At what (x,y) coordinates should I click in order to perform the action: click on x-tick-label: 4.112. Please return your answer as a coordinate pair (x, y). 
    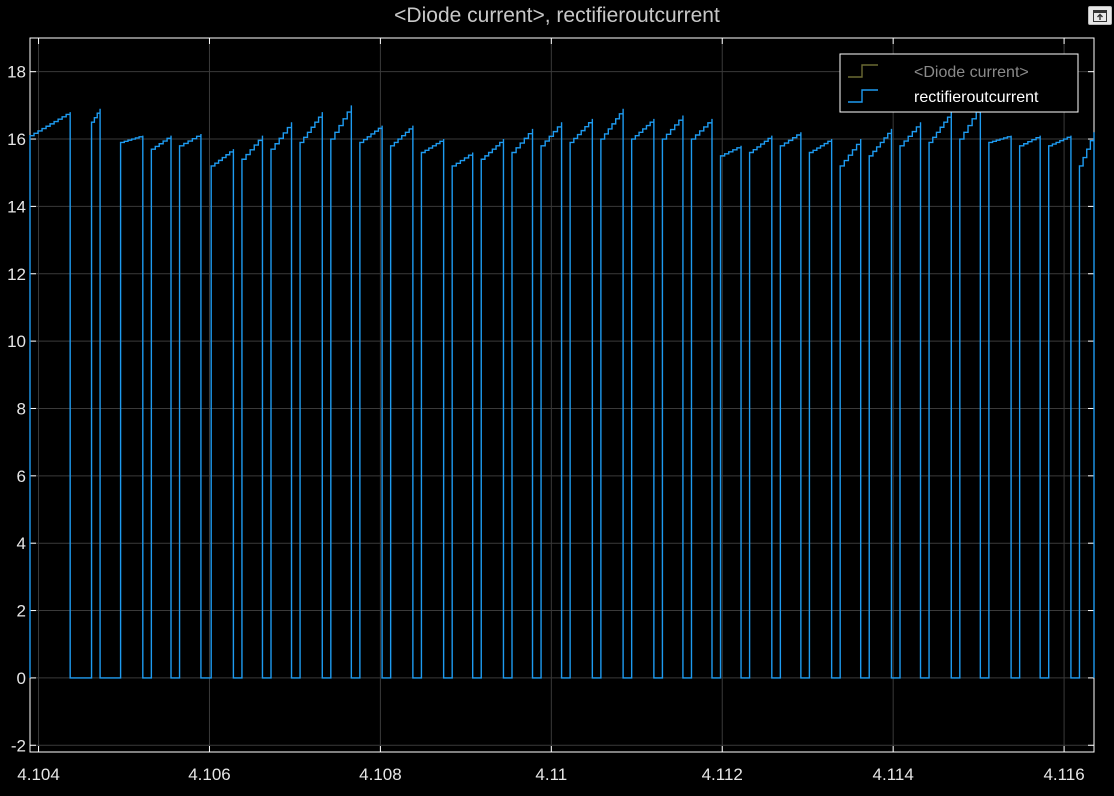
    Looking at the image, I should click on (722, 774).